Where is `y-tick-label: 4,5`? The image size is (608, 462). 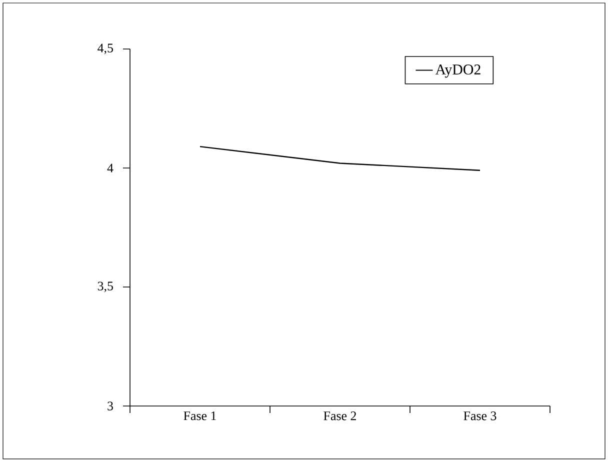 y-tick-label: 4,5 is located at coordinates (105, 49).